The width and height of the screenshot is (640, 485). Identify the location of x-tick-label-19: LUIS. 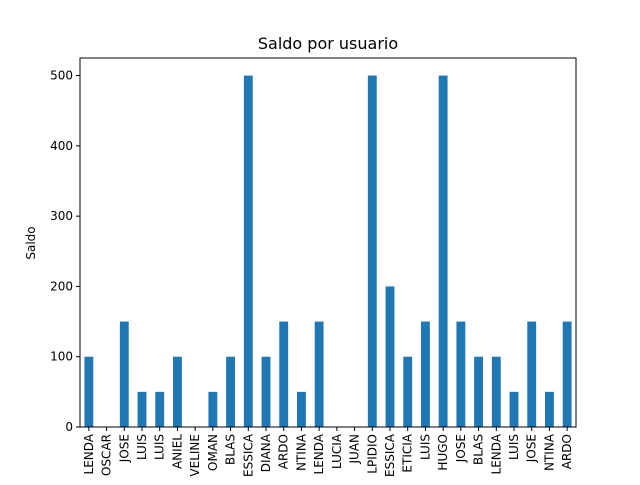
(425, 447).